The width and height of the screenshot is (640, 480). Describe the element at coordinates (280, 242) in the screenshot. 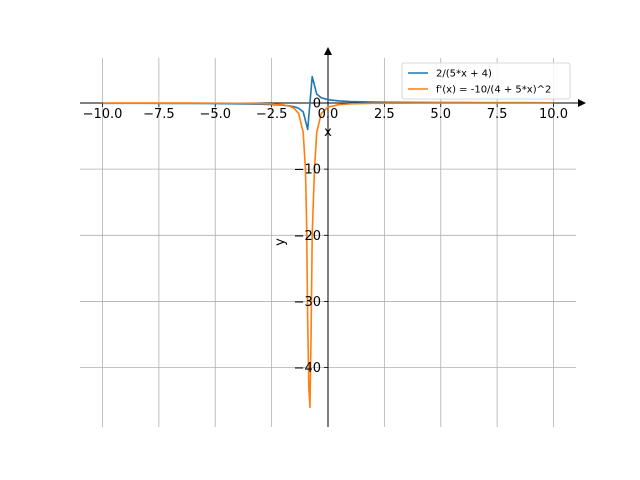

I see `y-axis-label: y` at that location.